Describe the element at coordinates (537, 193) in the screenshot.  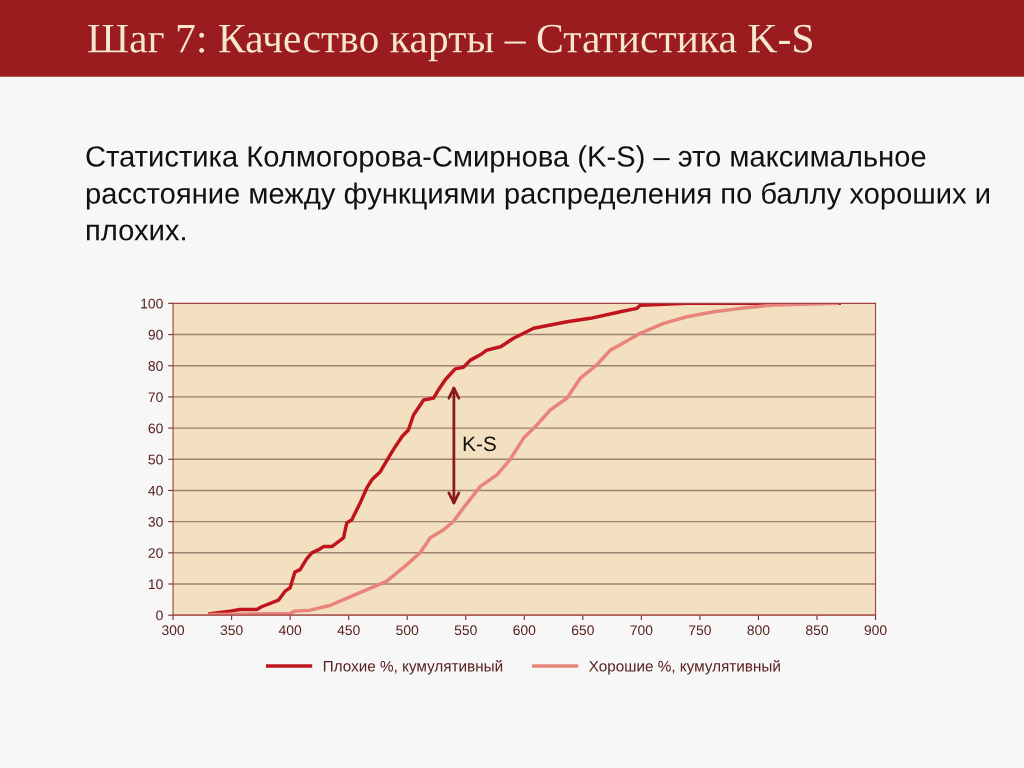
I see `chart-subtitle: Статистика Колмогорова-Смирнова (K-S) – это максимальное расстояние между функциями распределения по баллу хороших и плохих.` at that location.